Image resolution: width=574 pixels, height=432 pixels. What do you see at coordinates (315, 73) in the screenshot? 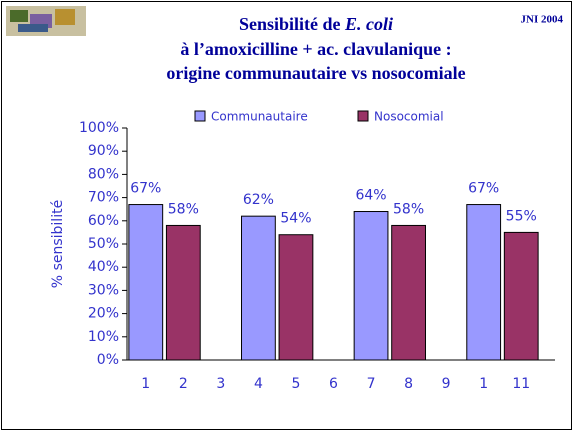
I see `title-line: origine communautaire vs nosocomiale` at bounding box center [315, 73].